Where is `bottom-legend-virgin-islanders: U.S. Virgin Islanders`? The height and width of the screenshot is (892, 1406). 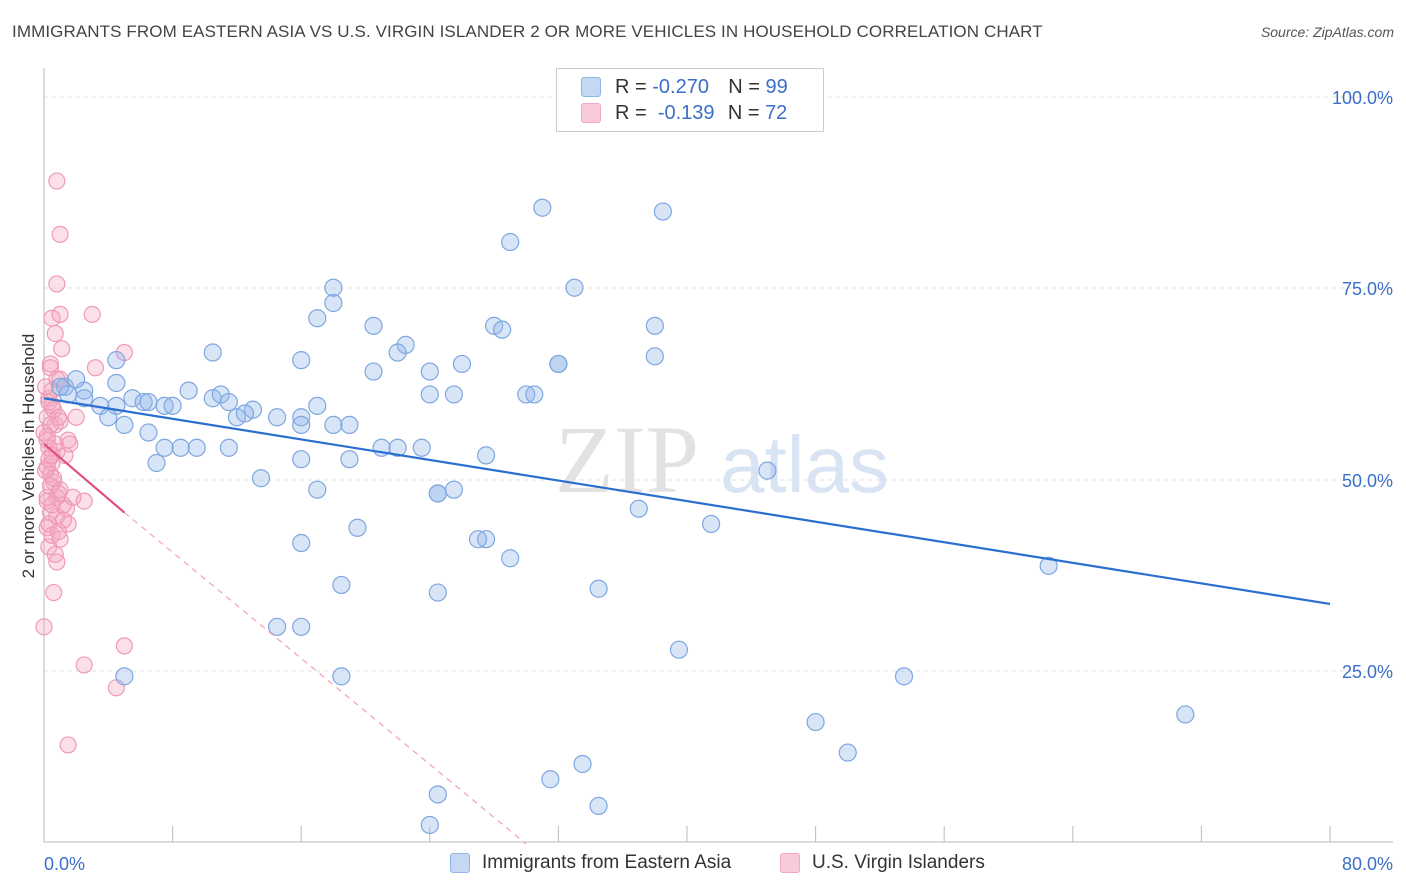
bottom-legend-virgin-islanders: U.S. Virgin Islanders is located at coordinates (882, 863).